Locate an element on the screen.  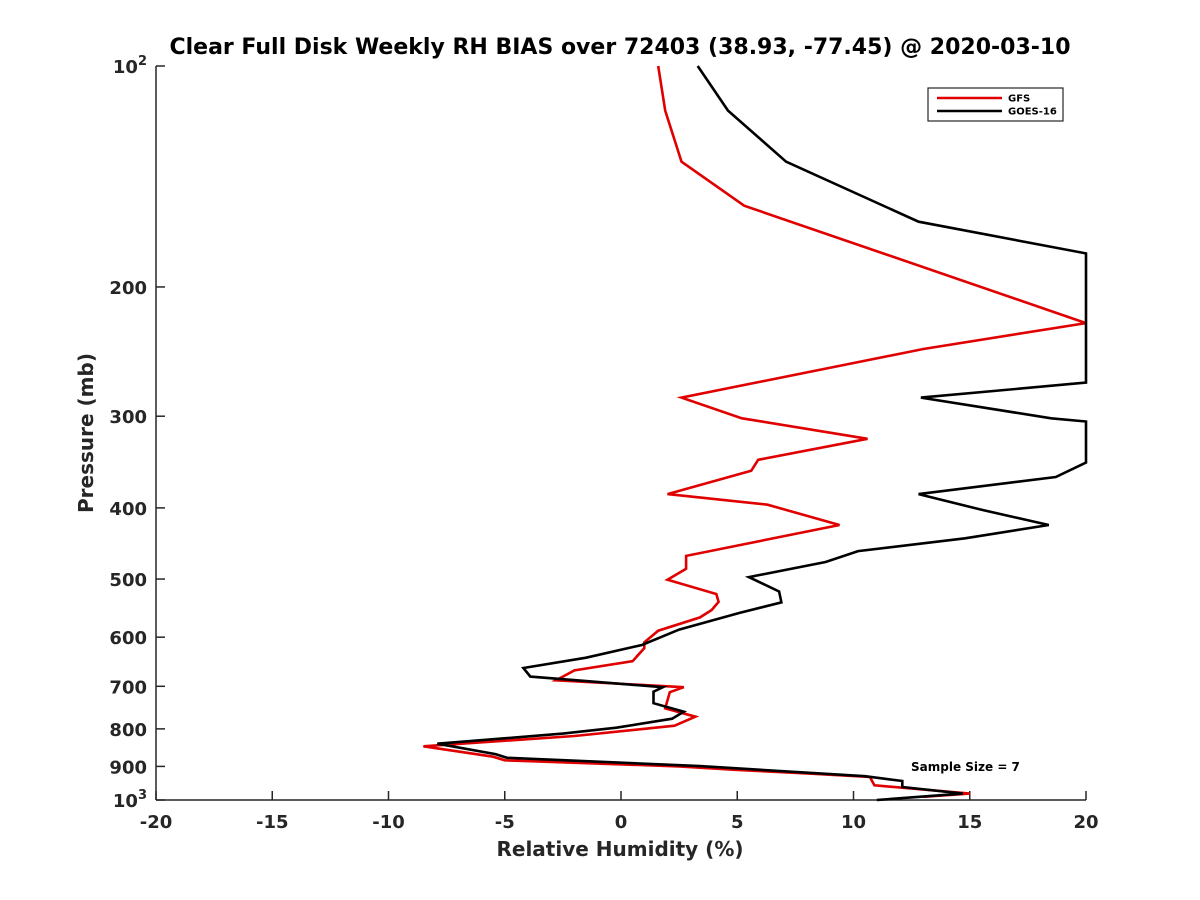
y-tick-label: 600 is located at coordinates (128, 638).